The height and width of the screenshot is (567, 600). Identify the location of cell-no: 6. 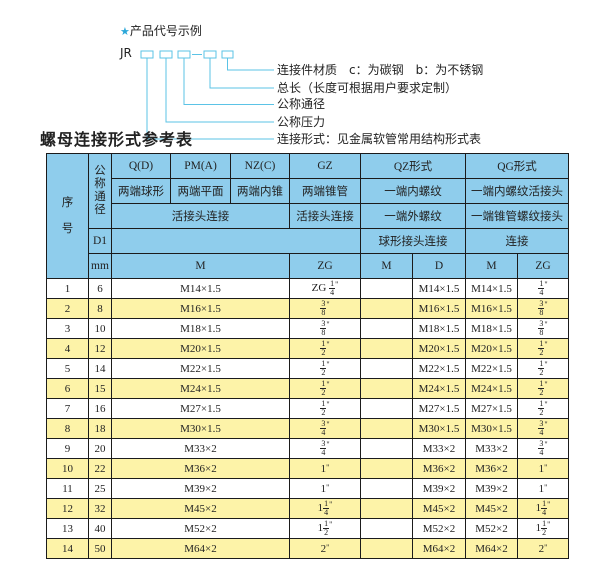
(67, 388).